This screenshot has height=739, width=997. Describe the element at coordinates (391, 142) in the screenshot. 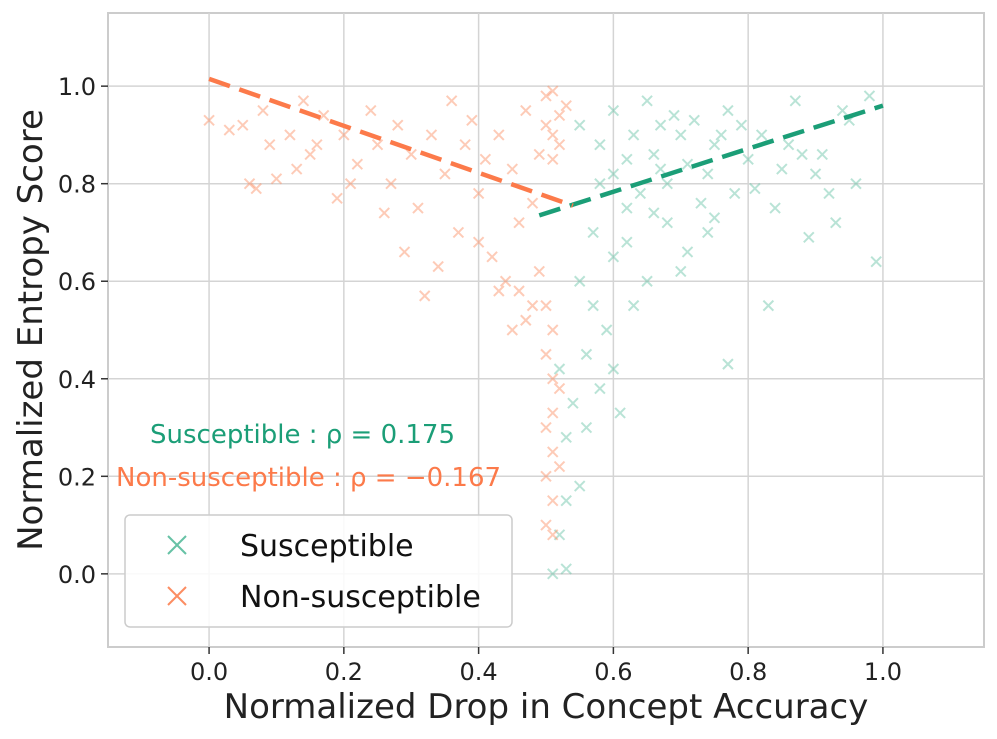

I see `trend-line-non-susceptible` at that location.